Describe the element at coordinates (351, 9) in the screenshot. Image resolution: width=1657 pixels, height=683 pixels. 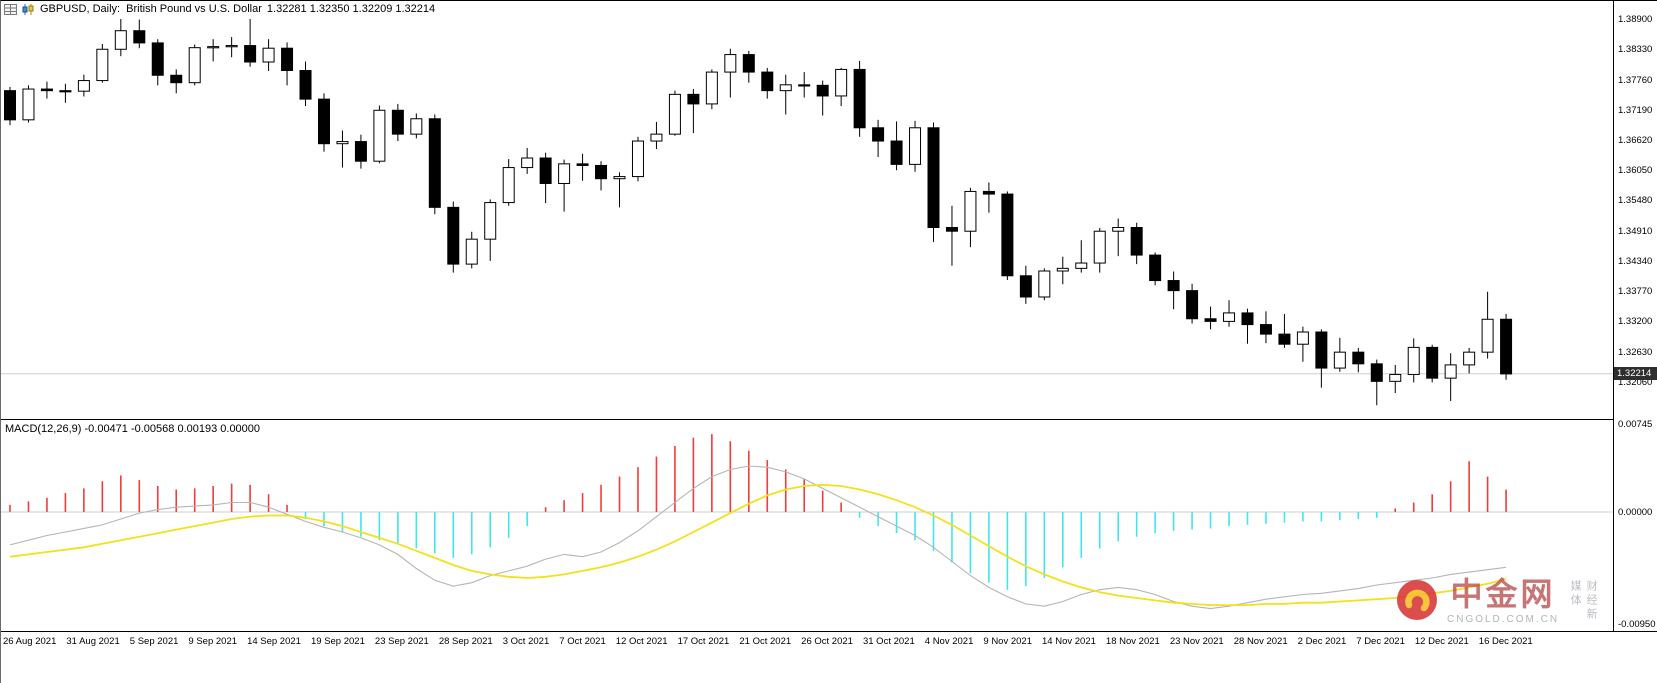
I see `ohlc-quotes: 1.32281 1.32350 1.32209 1.32214` at that location.